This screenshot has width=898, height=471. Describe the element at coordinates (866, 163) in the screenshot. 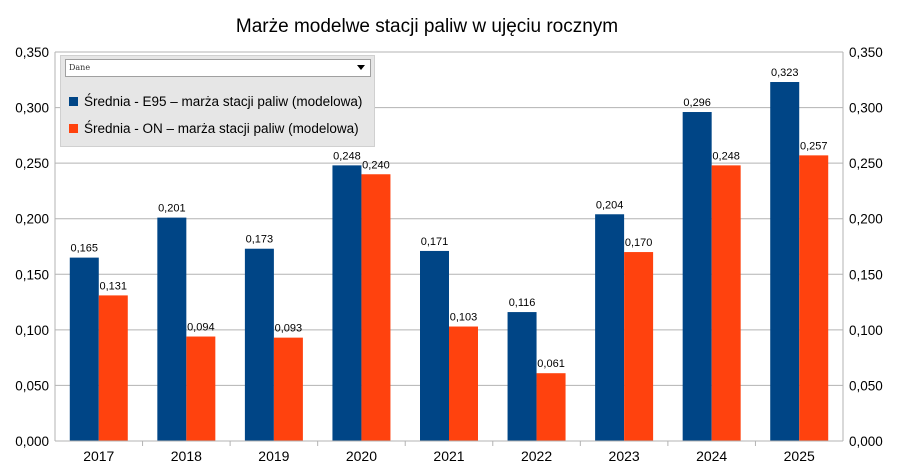

I see `y-tick-label-right: 0,250` at that location.